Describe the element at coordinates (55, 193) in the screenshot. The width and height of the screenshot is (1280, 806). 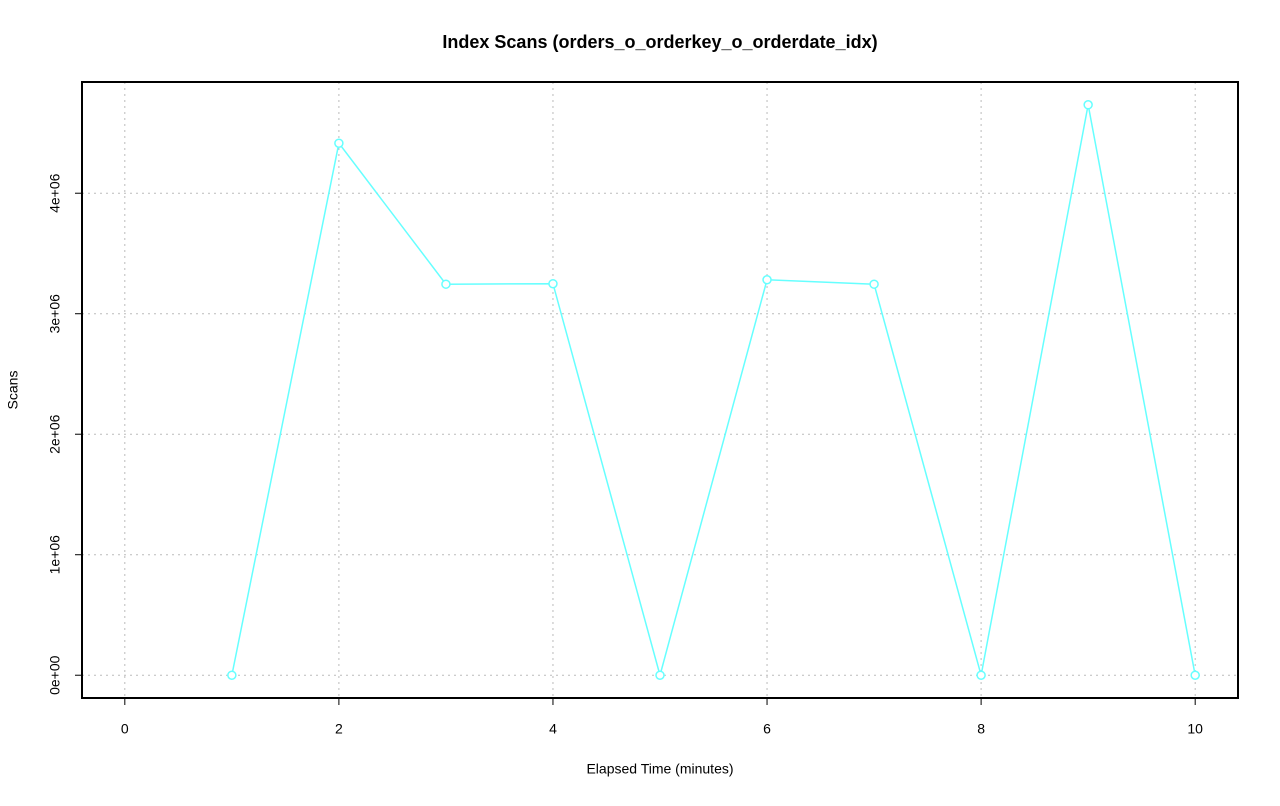
I see `y-tick-label: 4e+06` at that location.